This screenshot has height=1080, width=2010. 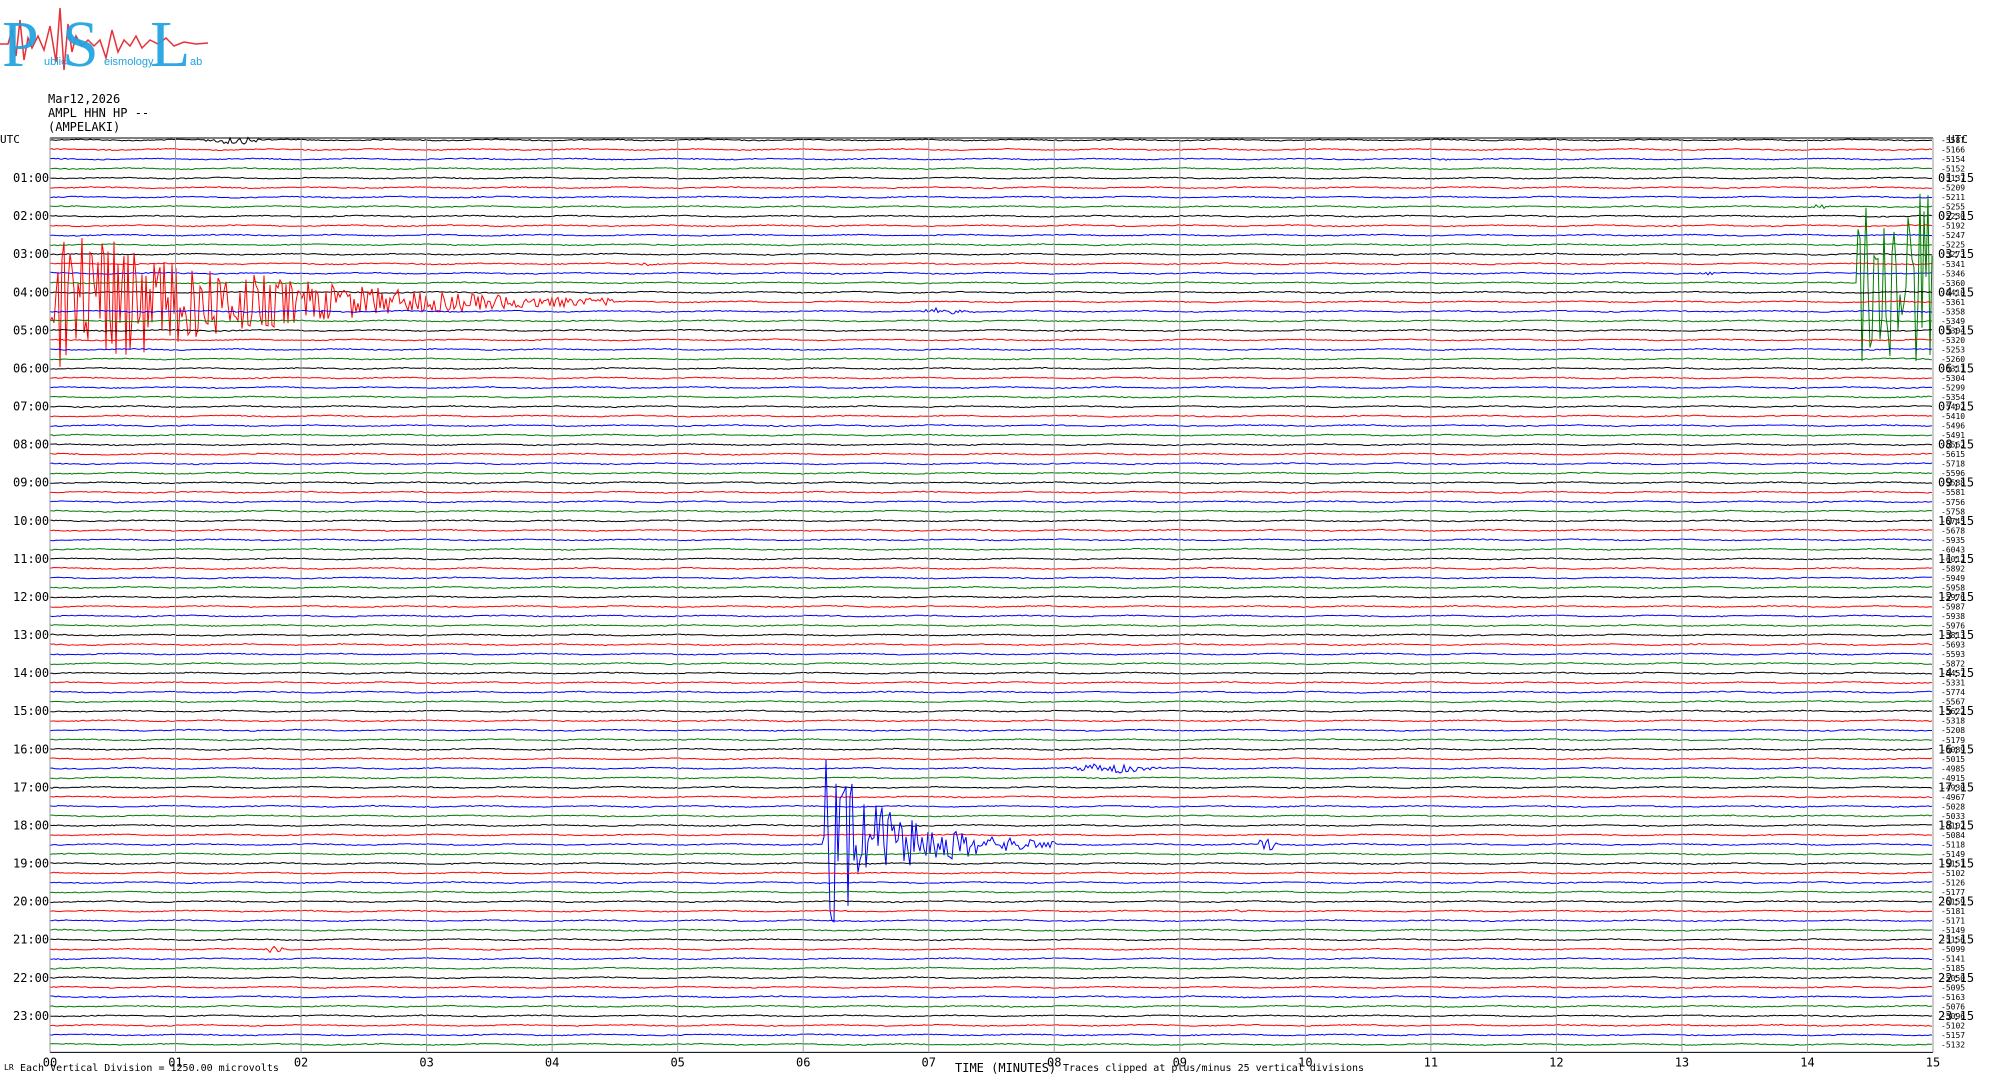 What do you see at coordinates (677, 1062) in the screenshot?
I see `x-tick-label: 05` at bounding box center [677, 1062].